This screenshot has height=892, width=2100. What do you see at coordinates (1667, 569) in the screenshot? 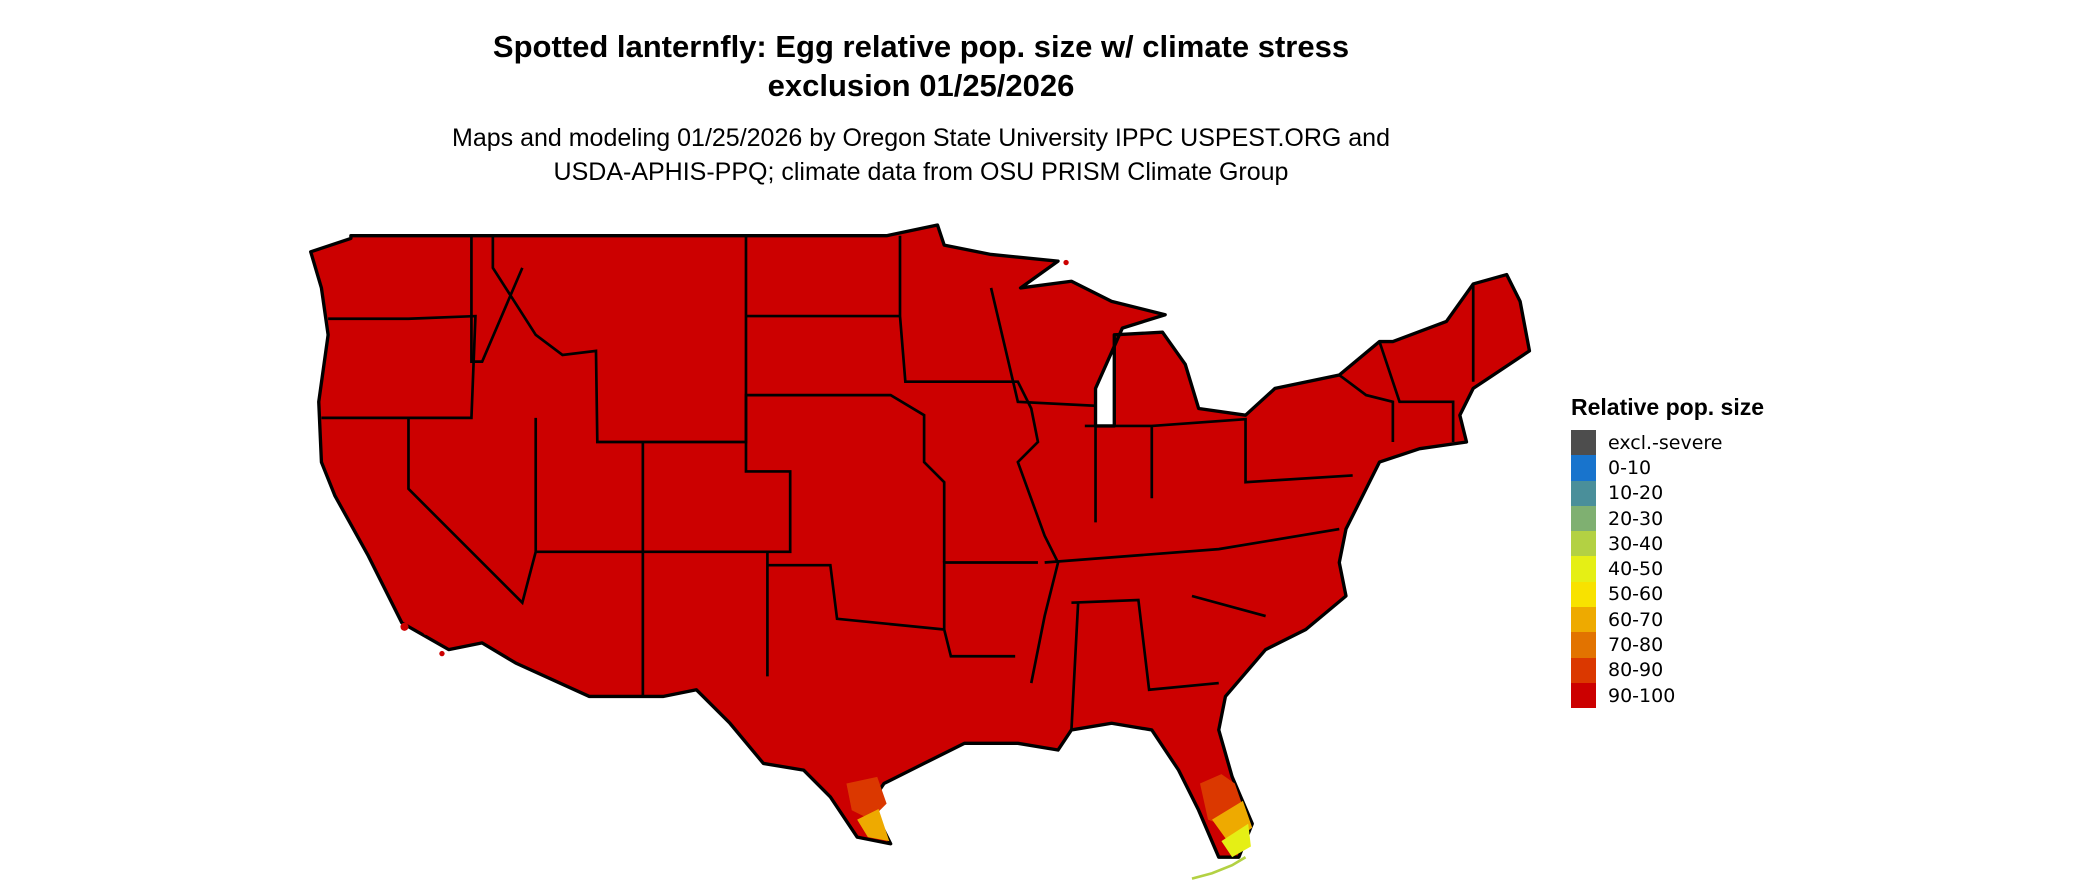
I see `legend-item: 40-50` at bounding box center [1667, 569].